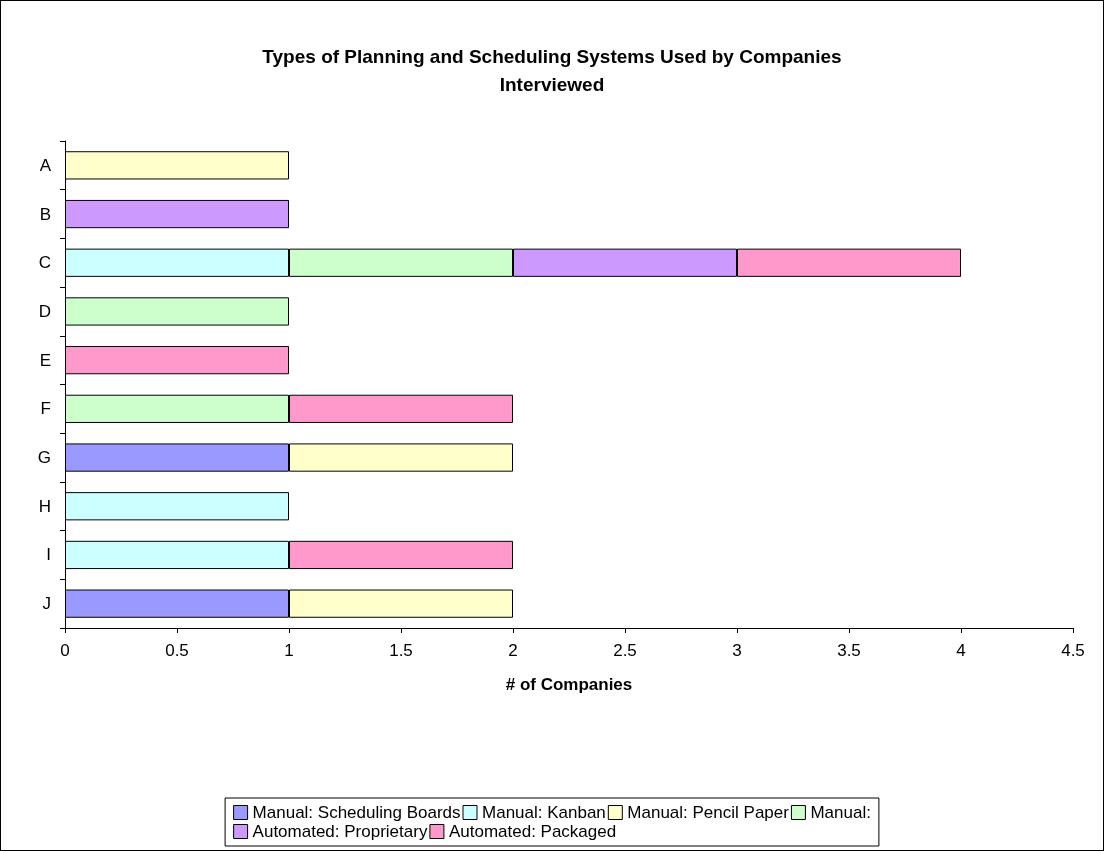 The width and height of the screenshot is (1104, 851). Describe the element at coordinates (44, 506) in the screenshot. I see `y-tick-label: H` at that location.